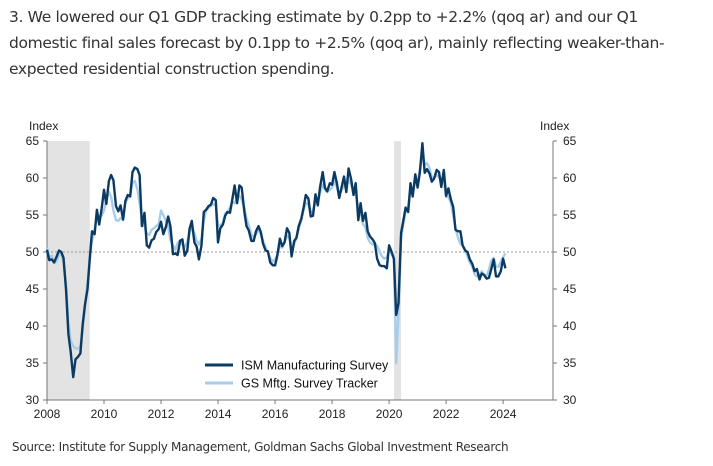 The height and width of the screenshot is (466, 713). I want to click on x-tick-label: 2010, so click(104, 414).